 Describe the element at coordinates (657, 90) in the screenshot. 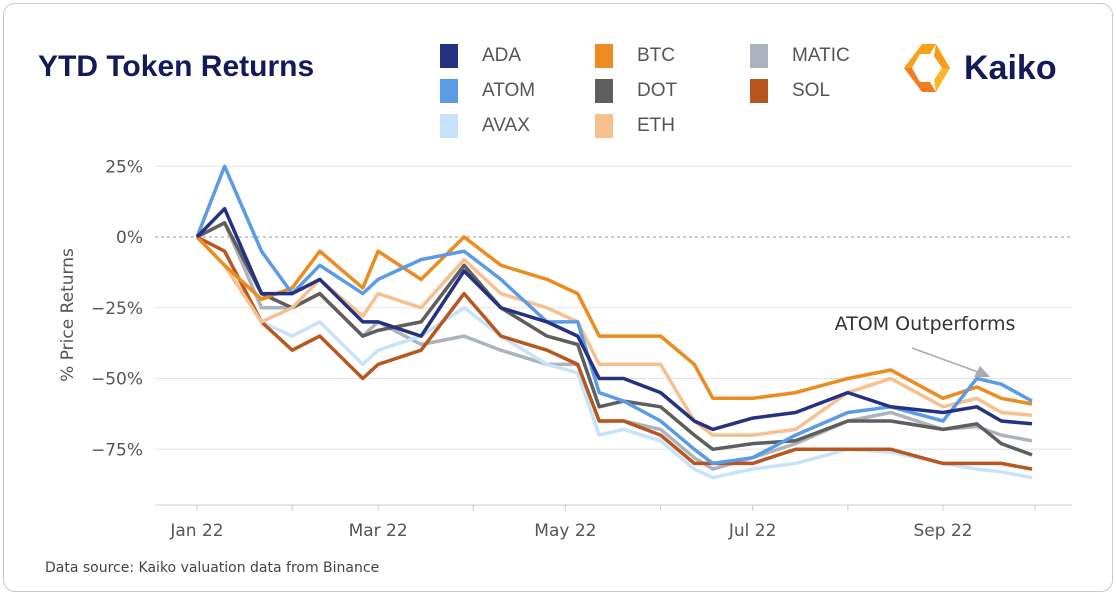

I see `legend-label: DOT` at that location.